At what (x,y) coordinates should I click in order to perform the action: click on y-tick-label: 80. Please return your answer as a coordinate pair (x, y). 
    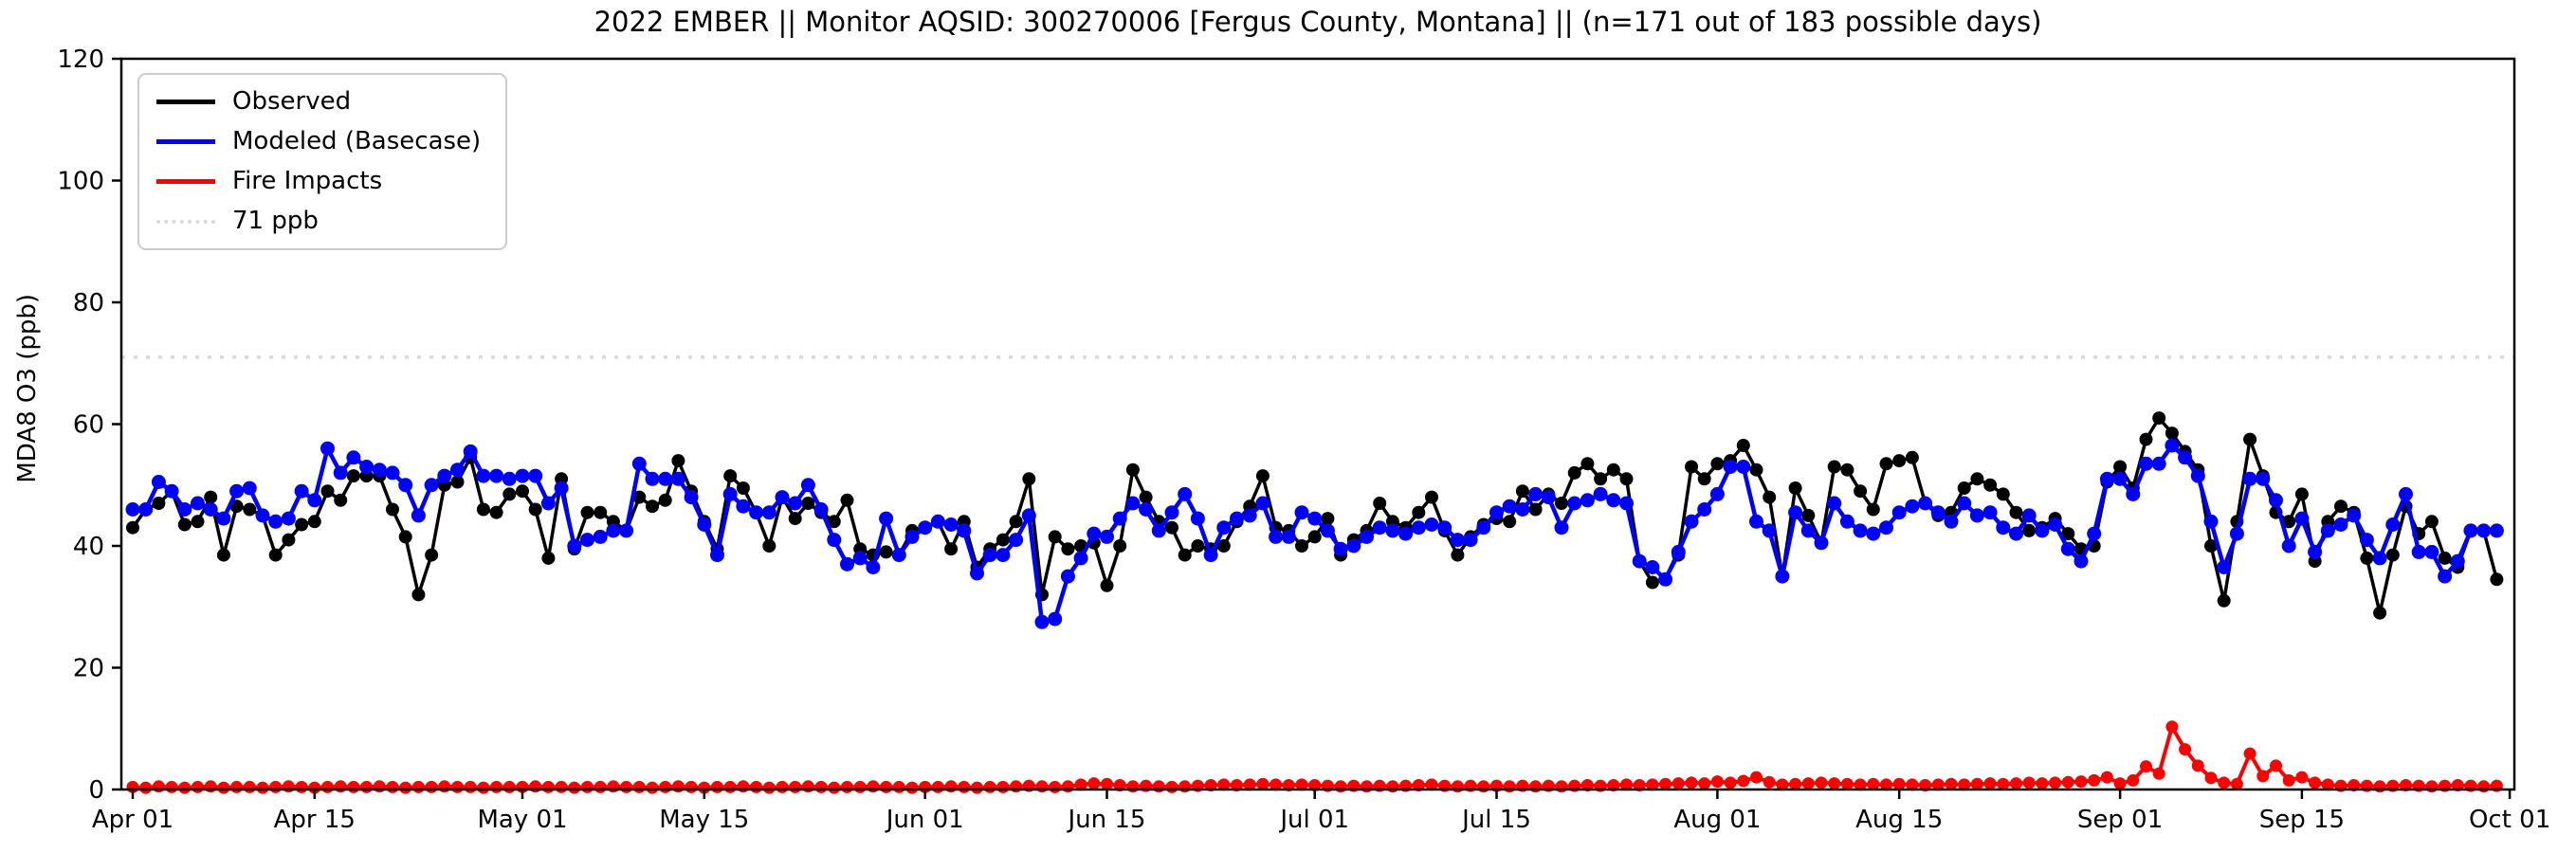
    Looking at the image, I should click on (88, 303).